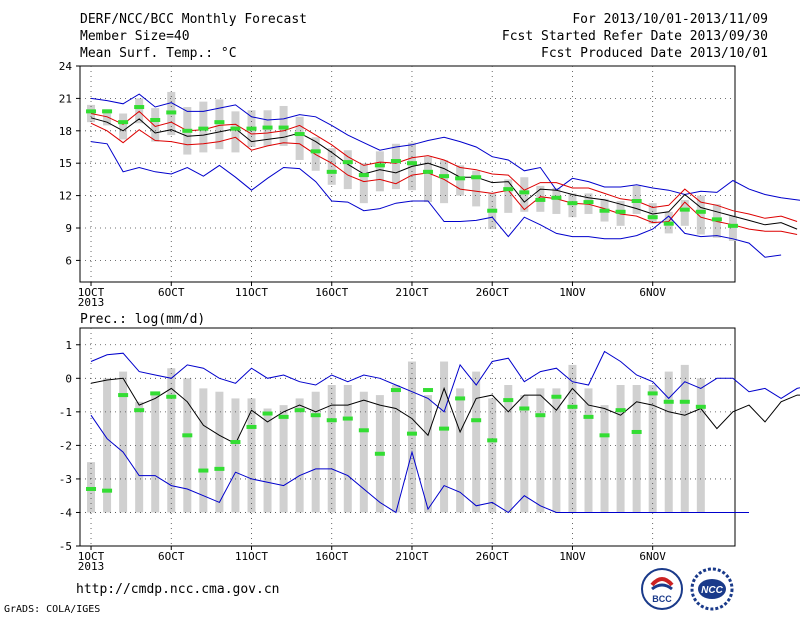 Image resolution: width=800 pixels, height=618 pixels. I want to click on ytick-label-0-1: 9, so click(68, 228).